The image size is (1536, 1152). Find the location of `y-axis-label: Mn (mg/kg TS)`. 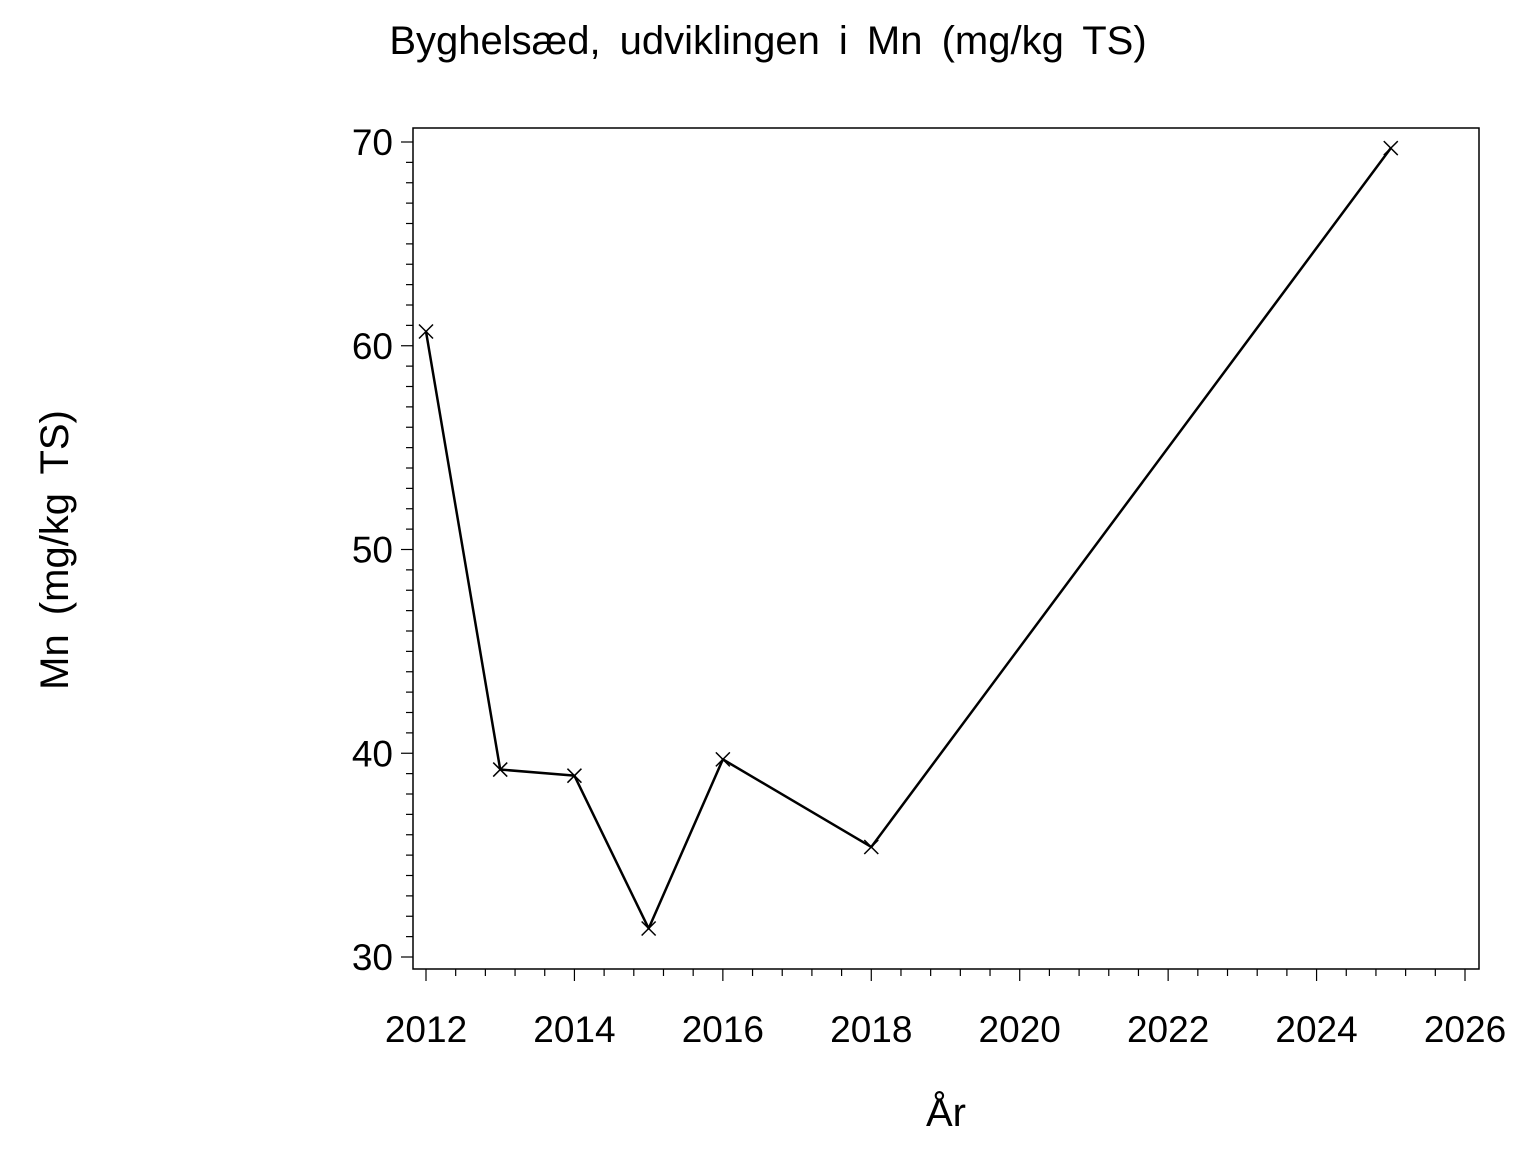

y-axis-label: Mn (mg/kg TS) is located at coordinates (55, 550).